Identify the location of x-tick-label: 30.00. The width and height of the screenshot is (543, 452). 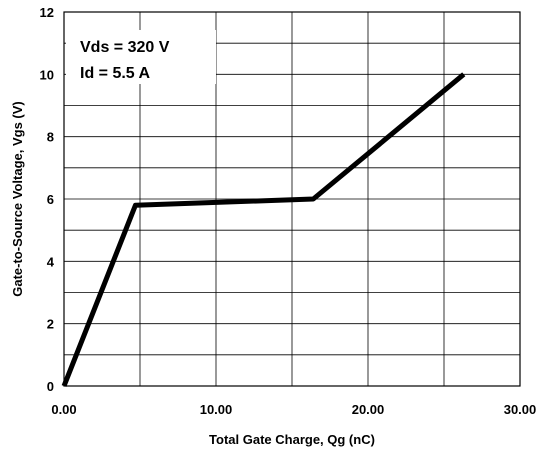
(520, 409).